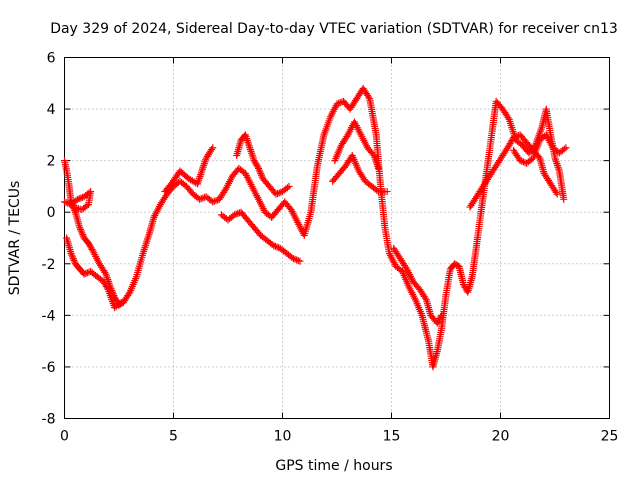  What do you see at coordinates (64, 437) in the screenshot?
I see `x-tick-label: 0` at bounding box center [64, 437].